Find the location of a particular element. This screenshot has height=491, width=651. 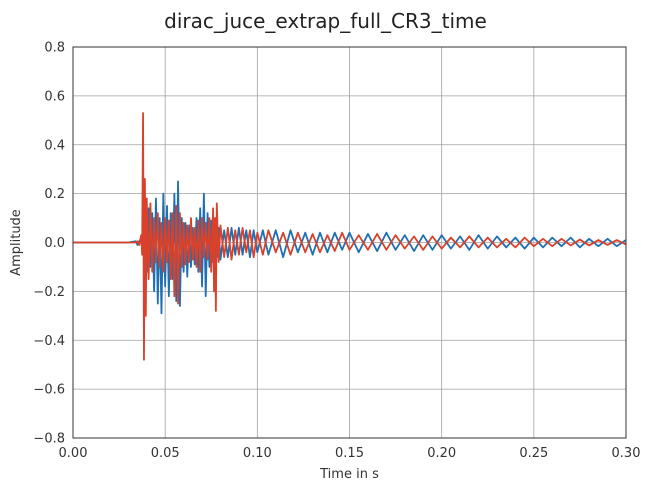

y-tick-label: 0.4 is located at coordinates (54, 145).